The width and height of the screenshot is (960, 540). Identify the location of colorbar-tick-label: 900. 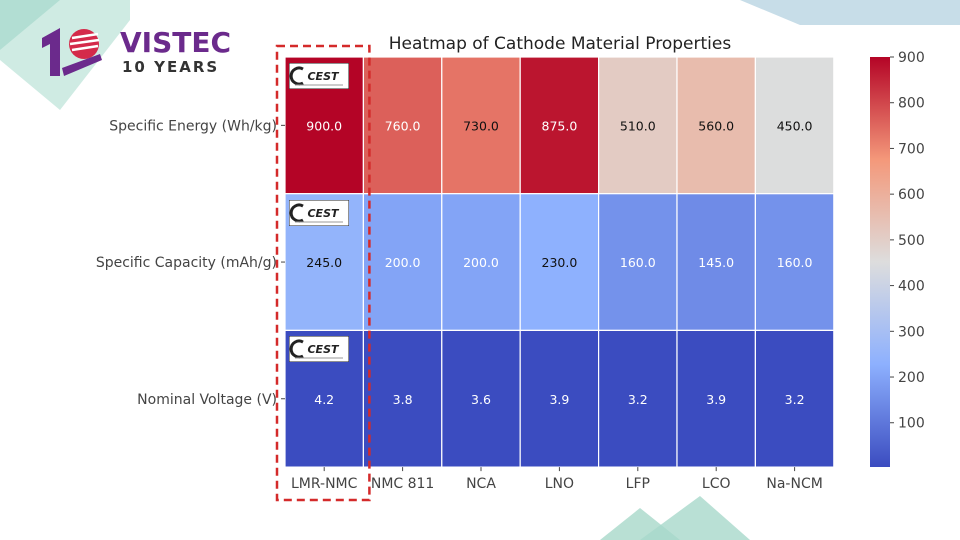
(911, 58).